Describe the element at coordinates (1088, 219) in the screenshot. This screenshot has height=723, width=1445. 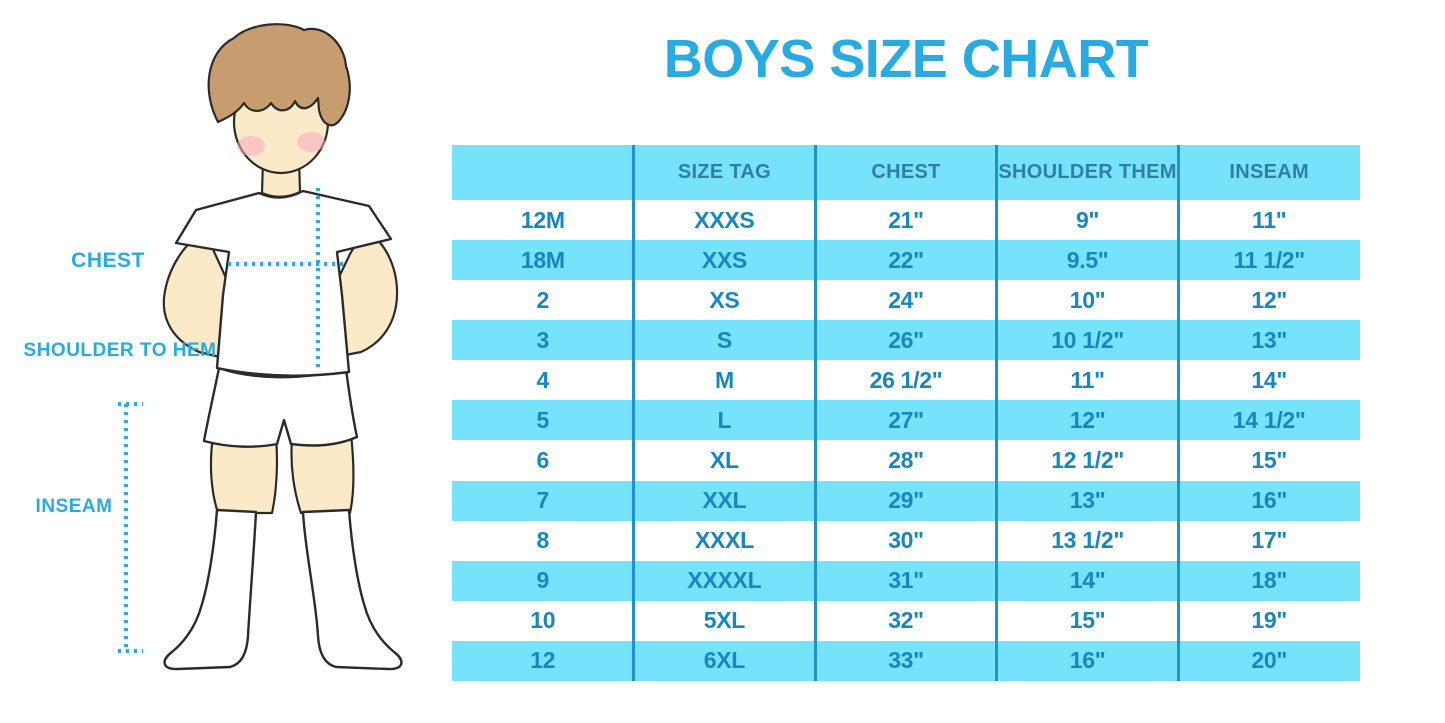
I see `table-cell: 9"` at that location.